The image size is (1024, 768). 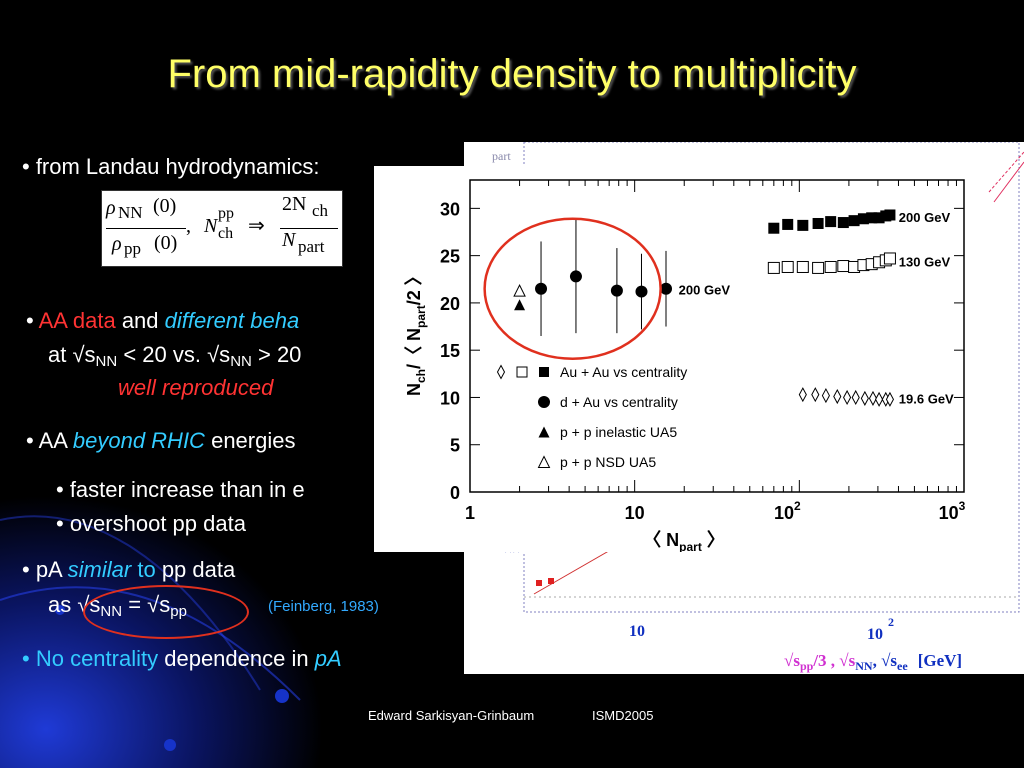 What do you see at coordinates (873, 662) in the screenshot?
I see `bg-x-axis-label: √spp/3 , √sNN, √see [GeV]` at bounding box center [873, 662].